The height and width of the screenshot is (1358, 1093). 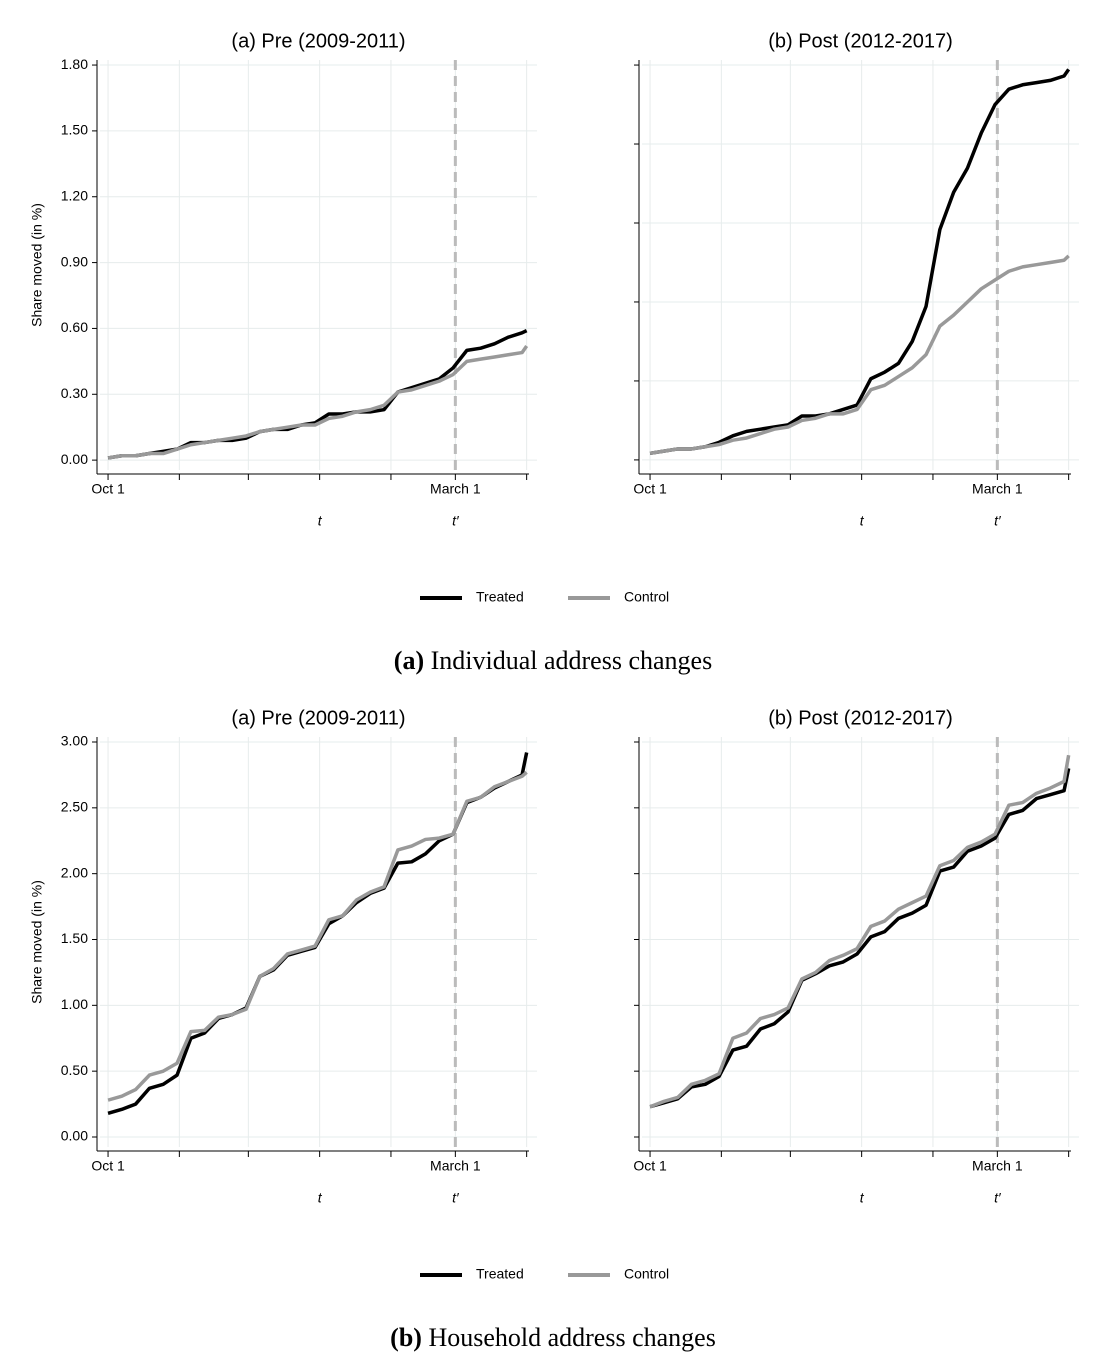 What do you see at coordinates (74, 195) in the screenshot?
I see `y-tick-label: 1.20` at bounding box center [74, 195].